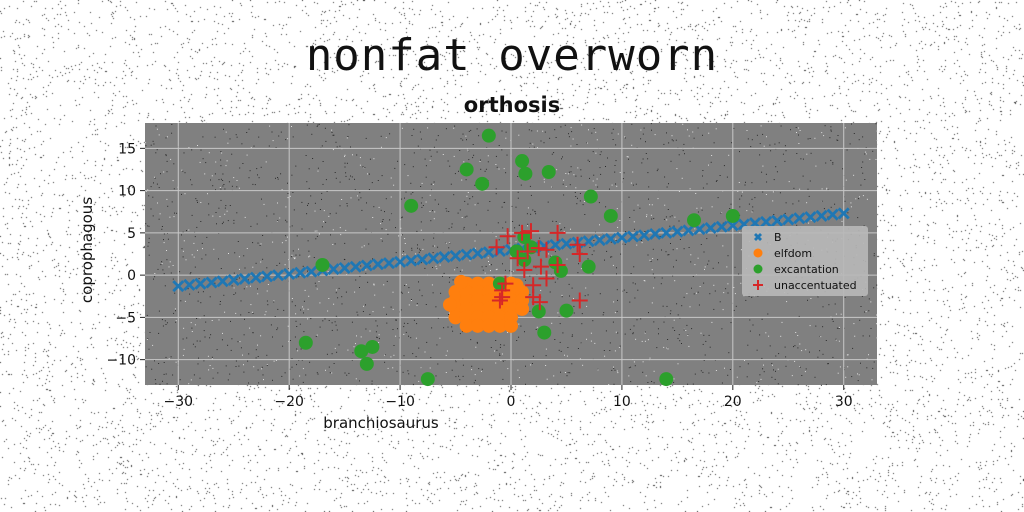 This screenshot has height=512, width=1024. Describe the element at coordinates (512, 55) in the screenshot. I see `figure-suptitle: nonfat overworn` at that location.